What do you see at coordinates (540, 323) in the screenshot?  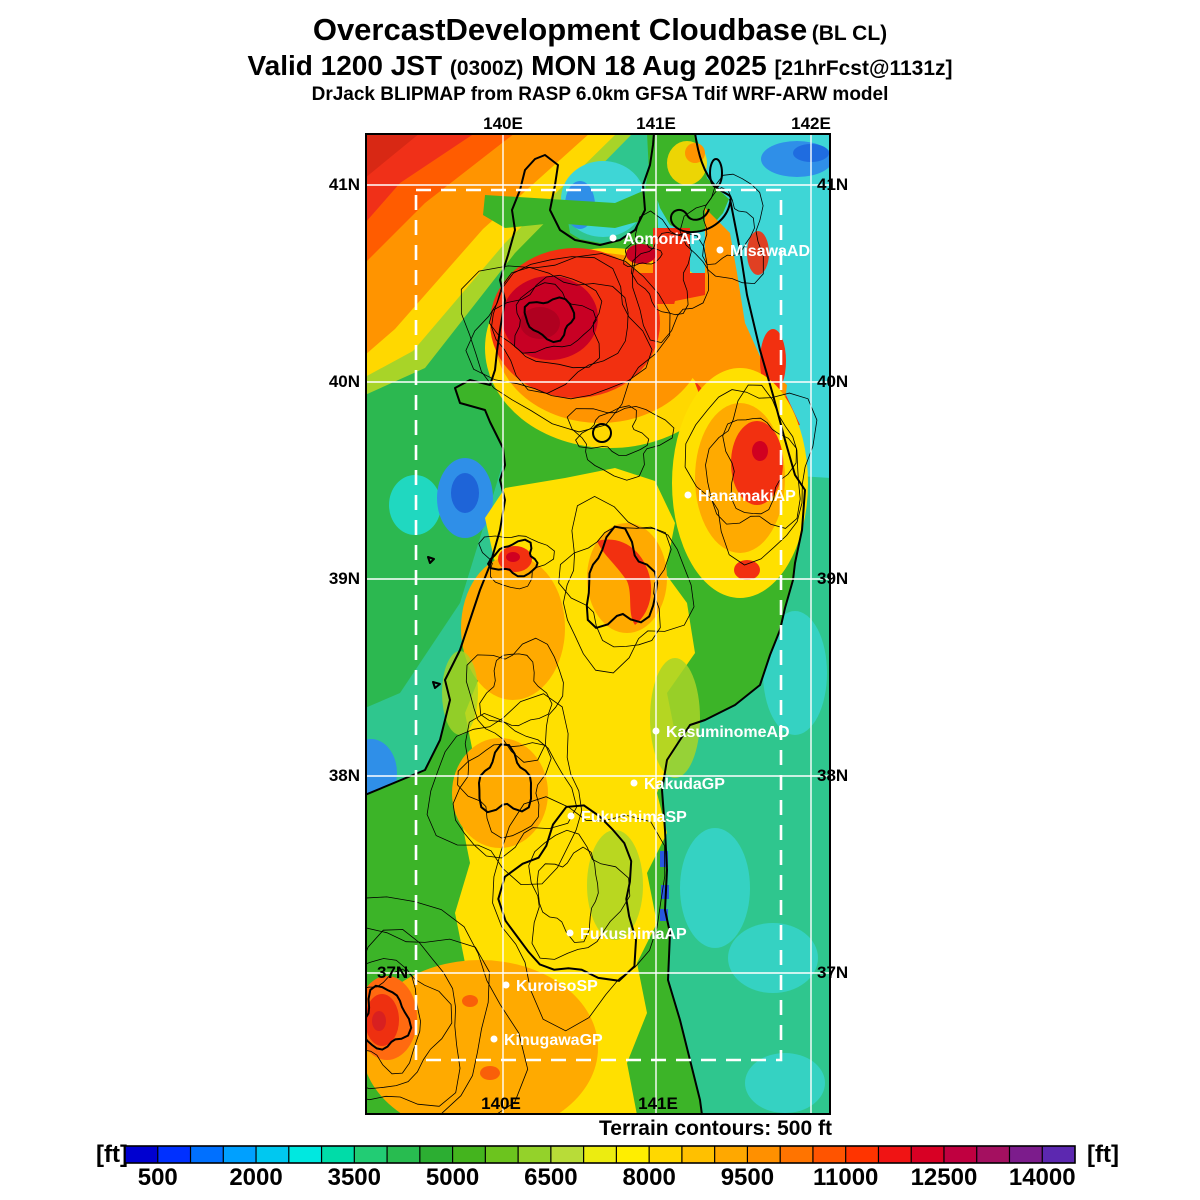 I see `aomori-darkred-inner` at bounding box center [540, 323].